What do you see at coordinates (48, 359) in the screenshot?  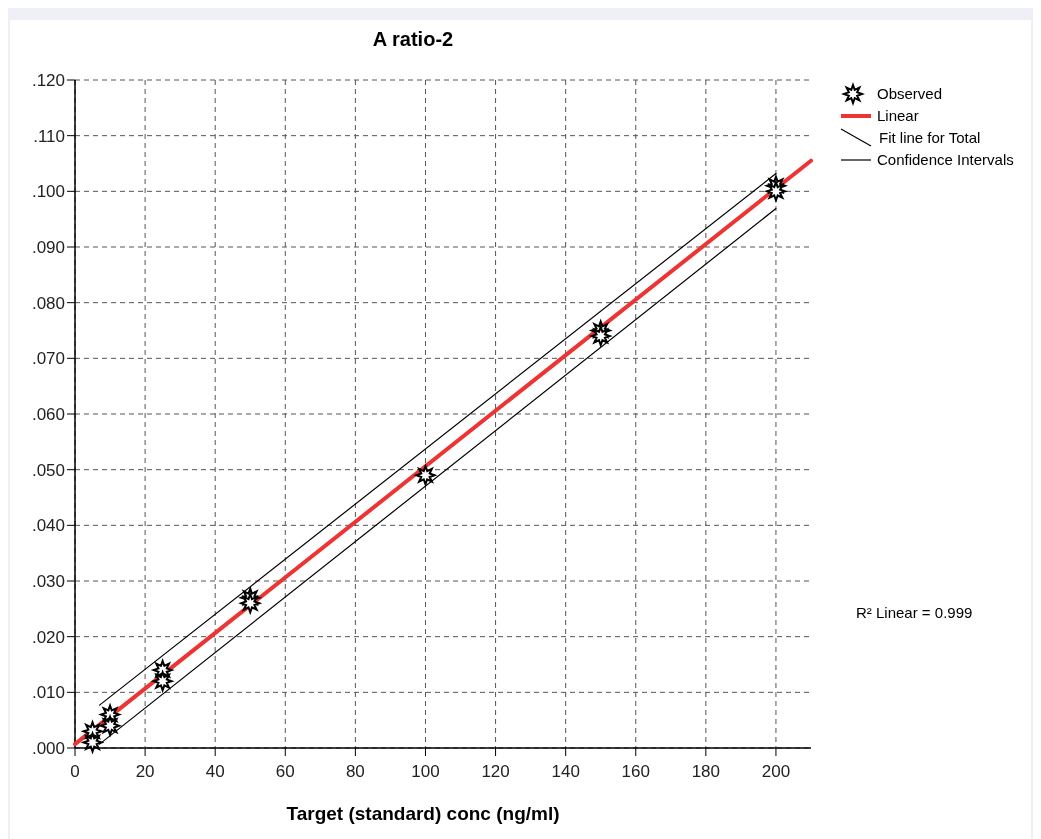 I see `y-tick-label: .070` at bounding box center [48, 359].